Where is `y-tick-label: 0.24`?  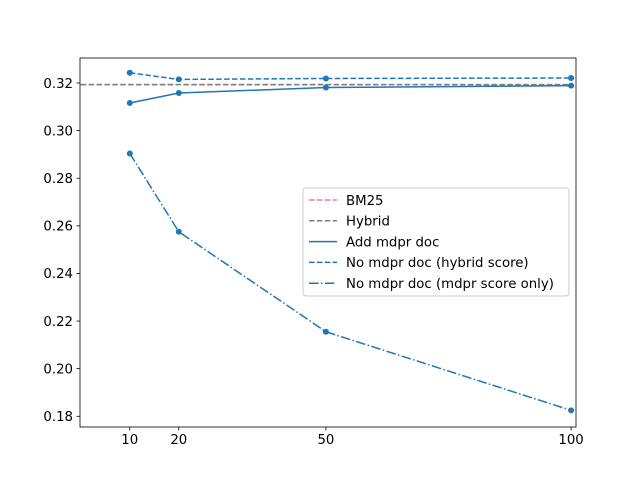 y-tick-label: 0.24 is located at coordinates (58, 274).